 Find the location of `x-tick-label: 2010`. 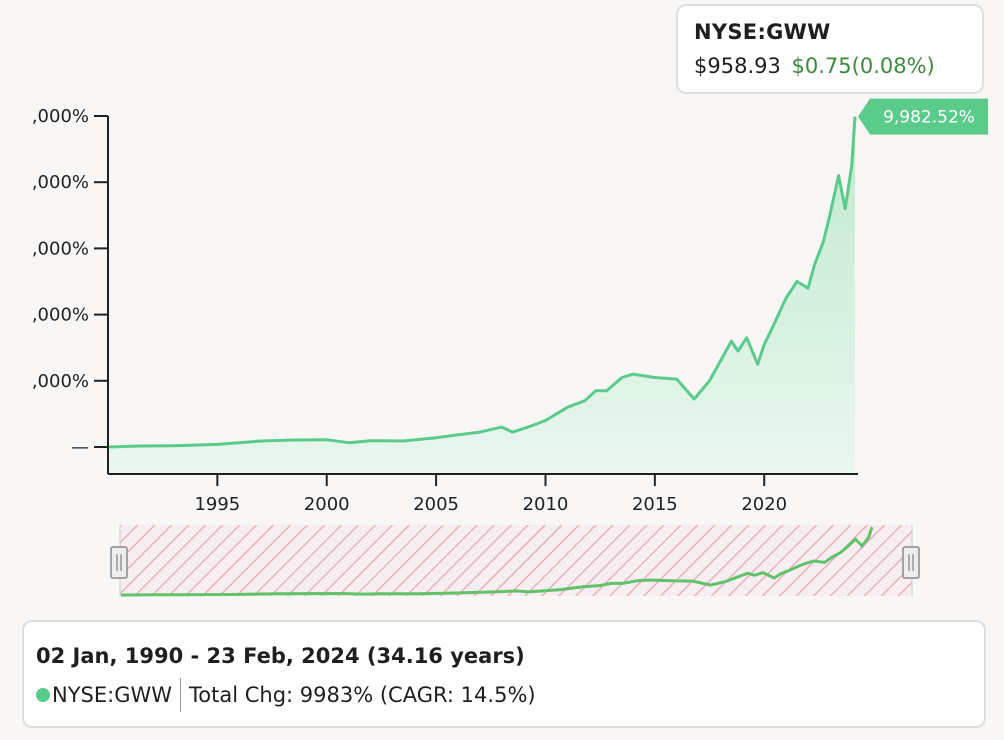

x-tick-label: 2010 is located at coordinates (546, 504).